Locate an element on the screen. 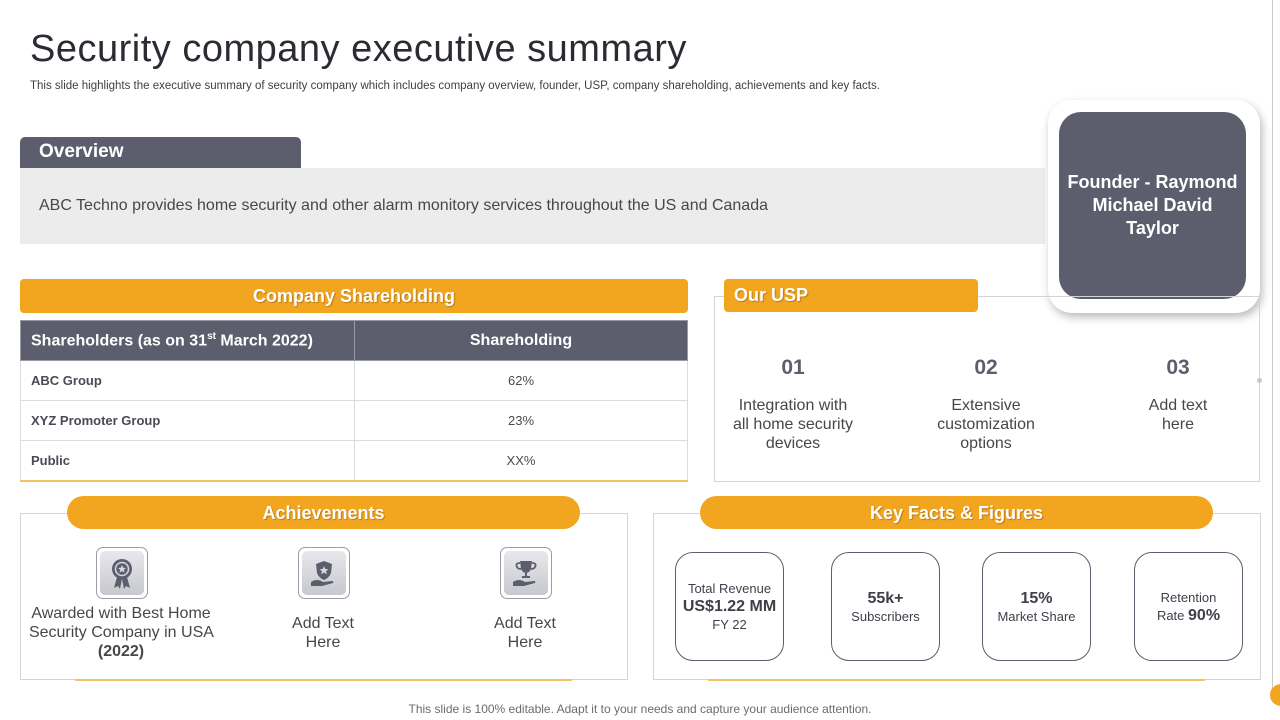 The width and height of the screenshot is (1280, 720). key-facts-header: Key Facts & Figures is located at coordinates (956, 512).